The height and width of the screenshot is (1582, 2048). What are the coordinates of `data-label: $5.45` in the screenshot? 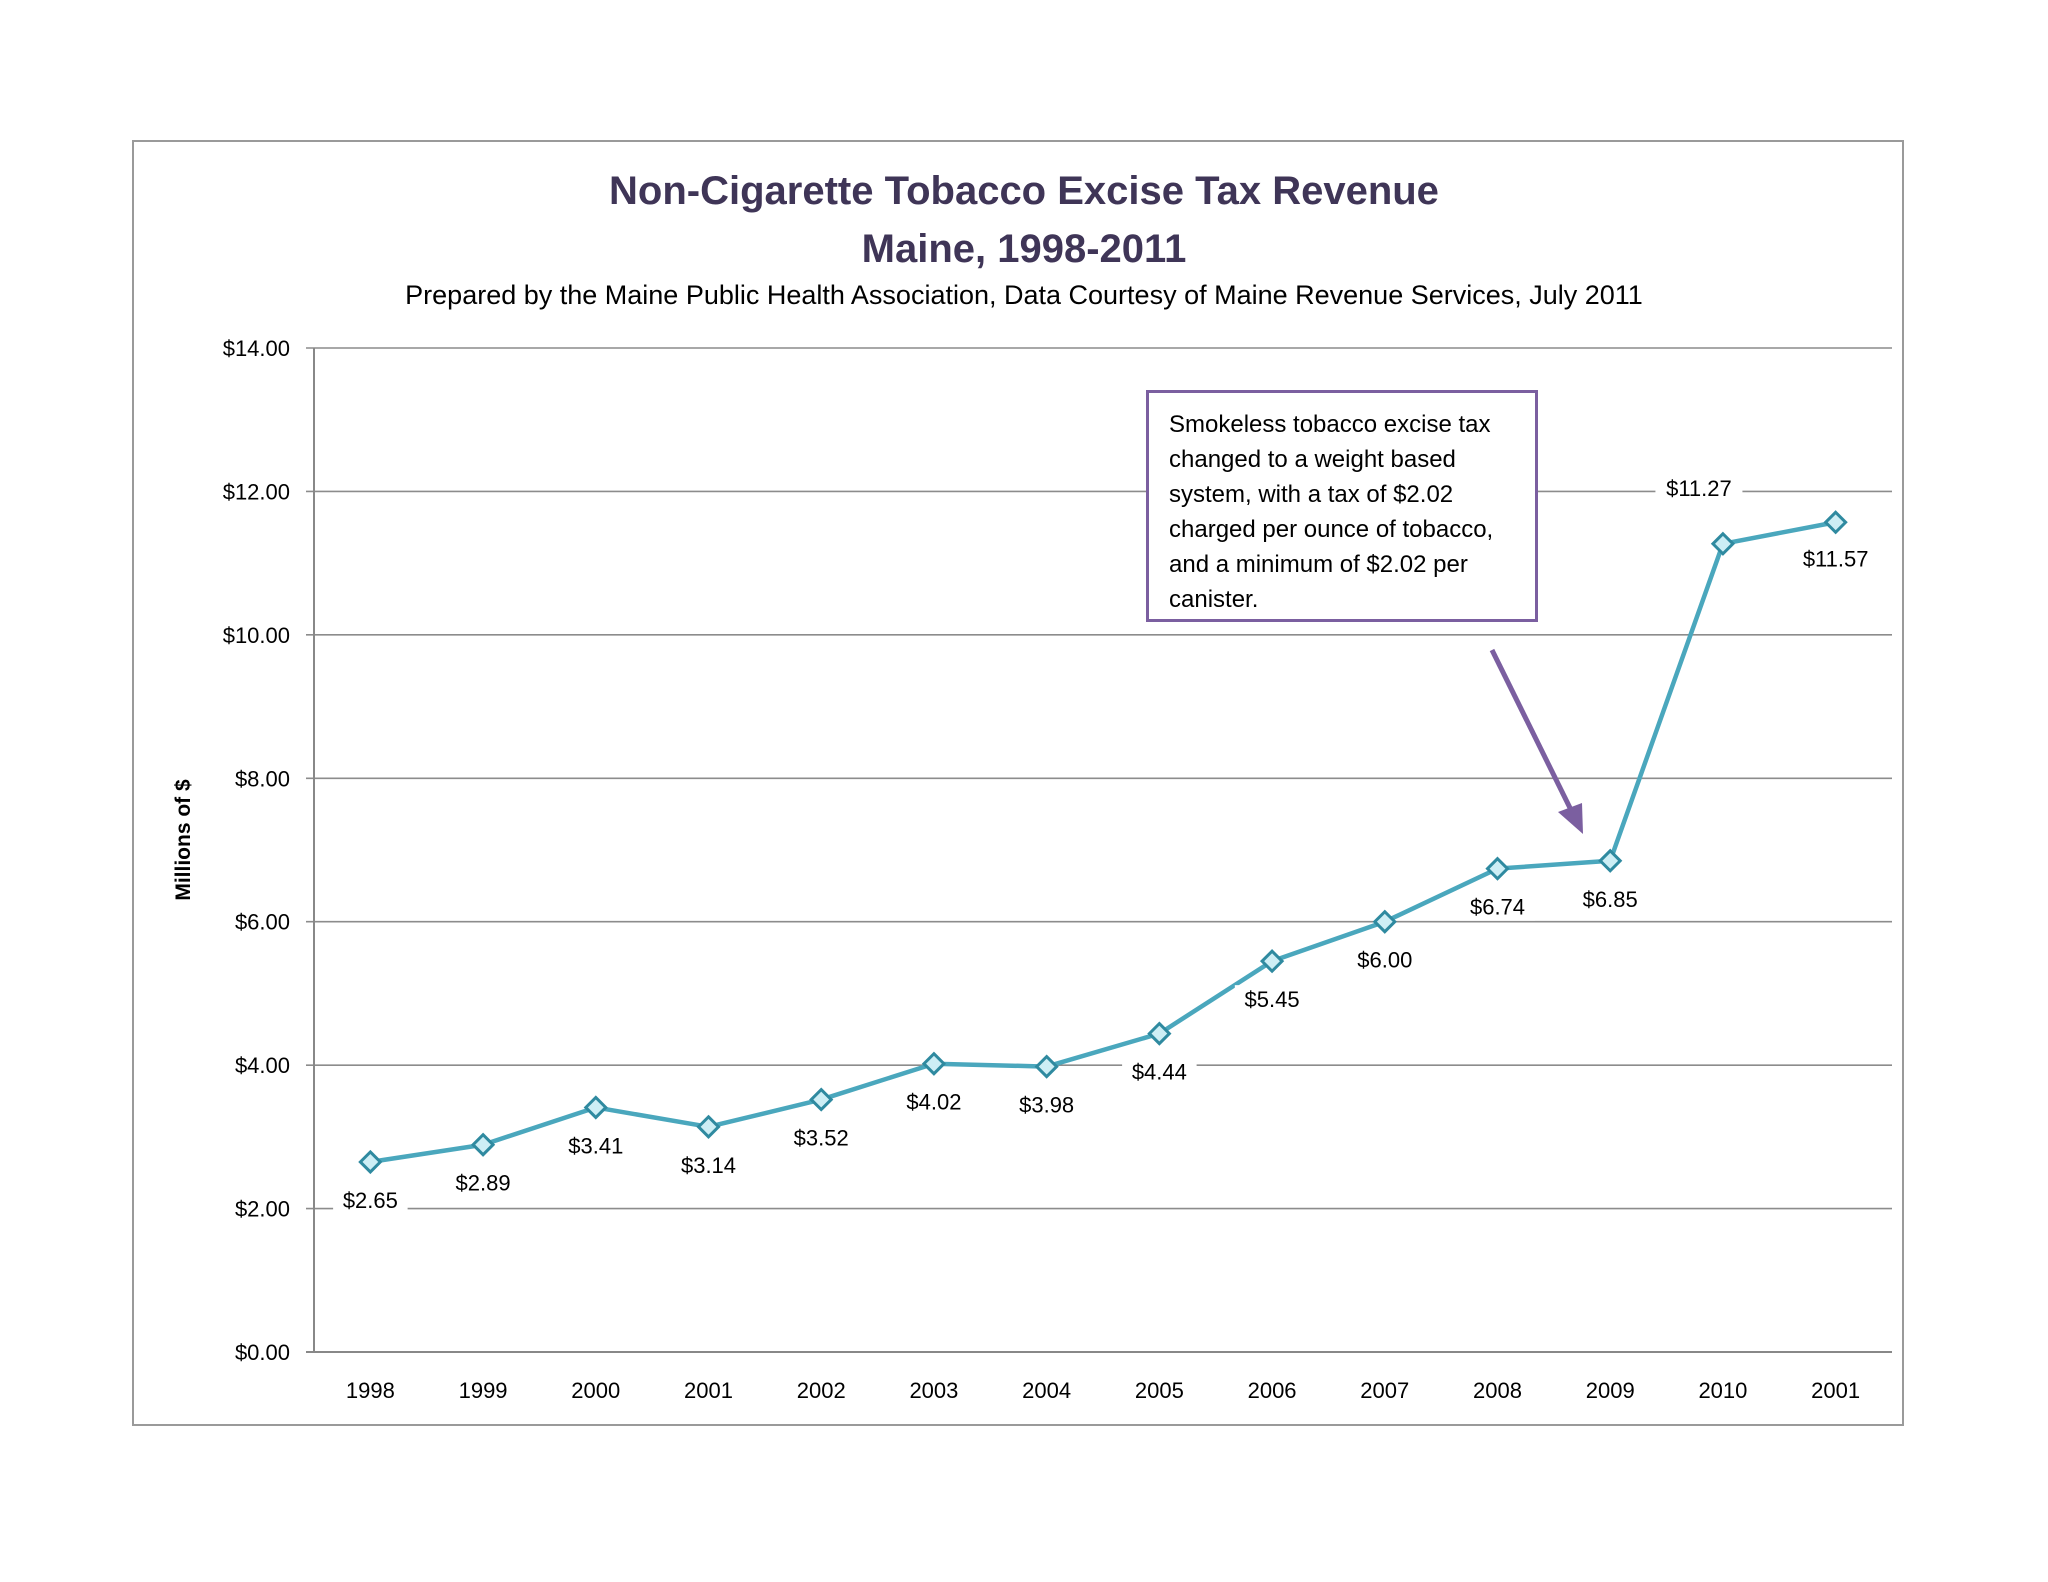 It's located at (1272, 999).